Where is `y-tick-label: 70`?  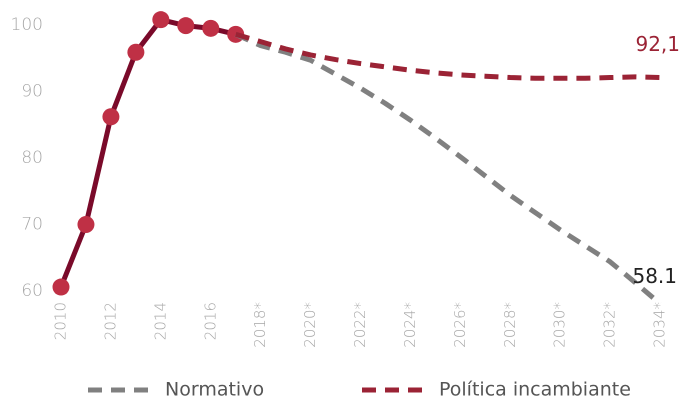
y-tick-label: 70 is located at coordinates (32, 225).